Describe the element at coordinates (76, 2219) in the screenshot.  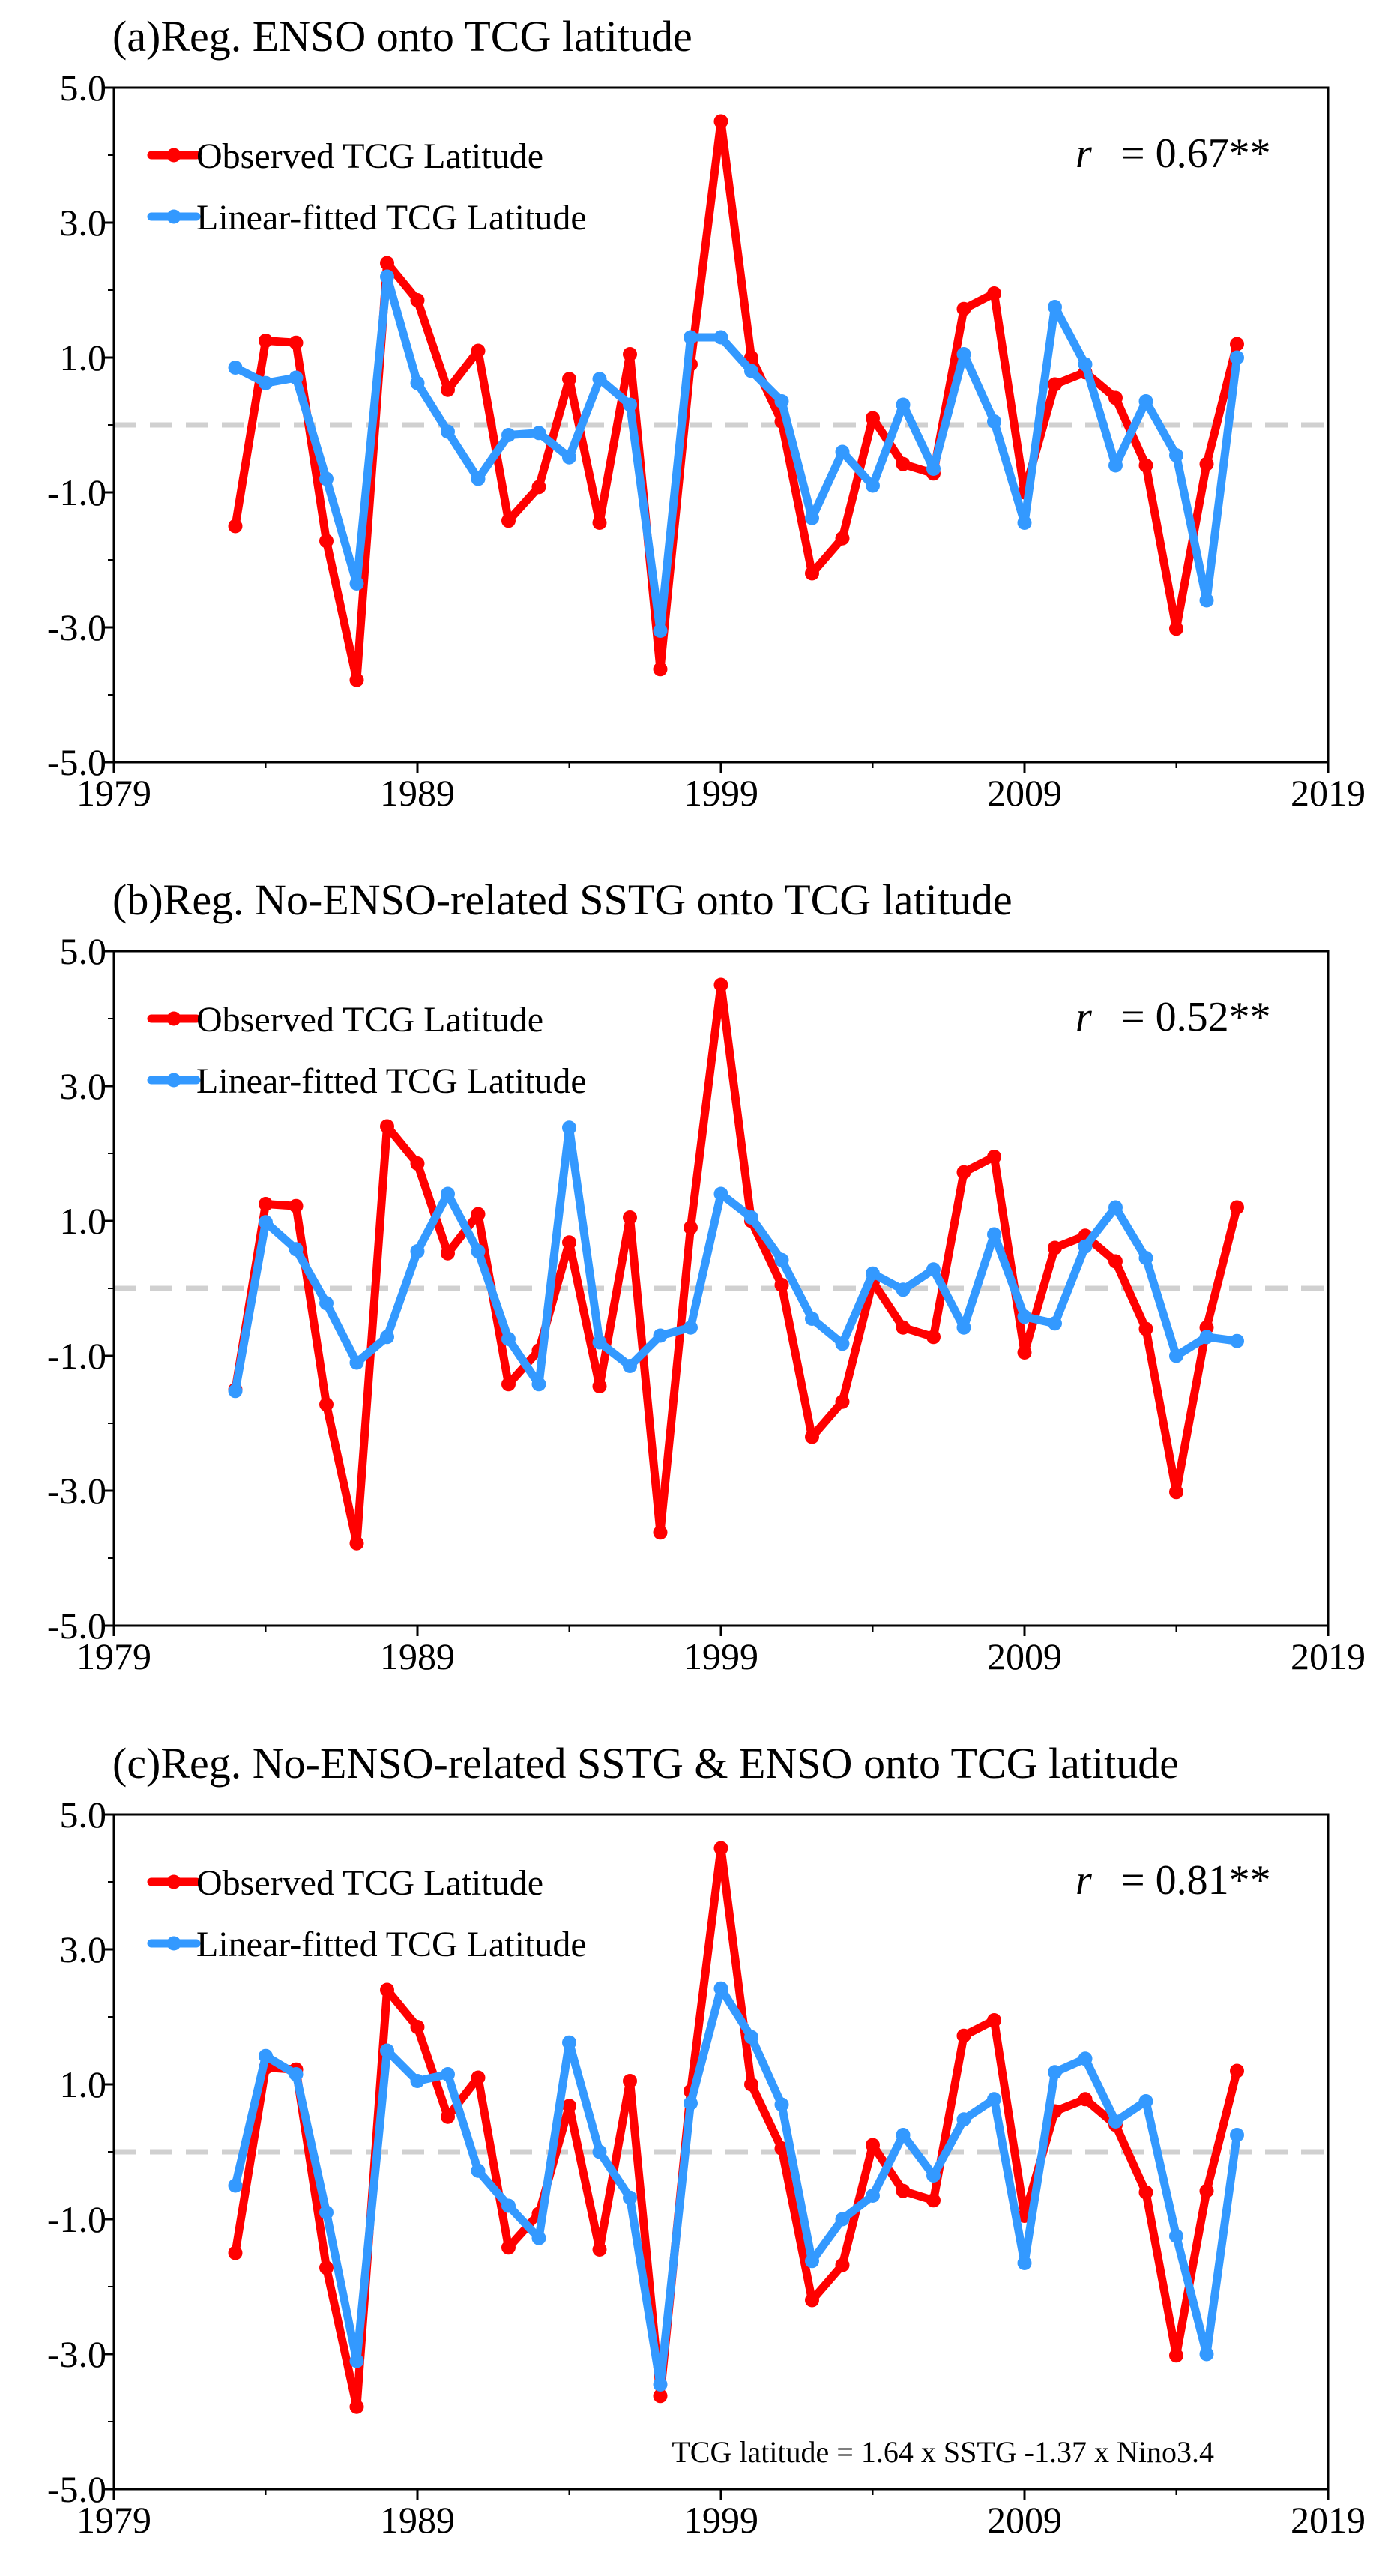
I see `y-tick-label: -1.0` at that location.